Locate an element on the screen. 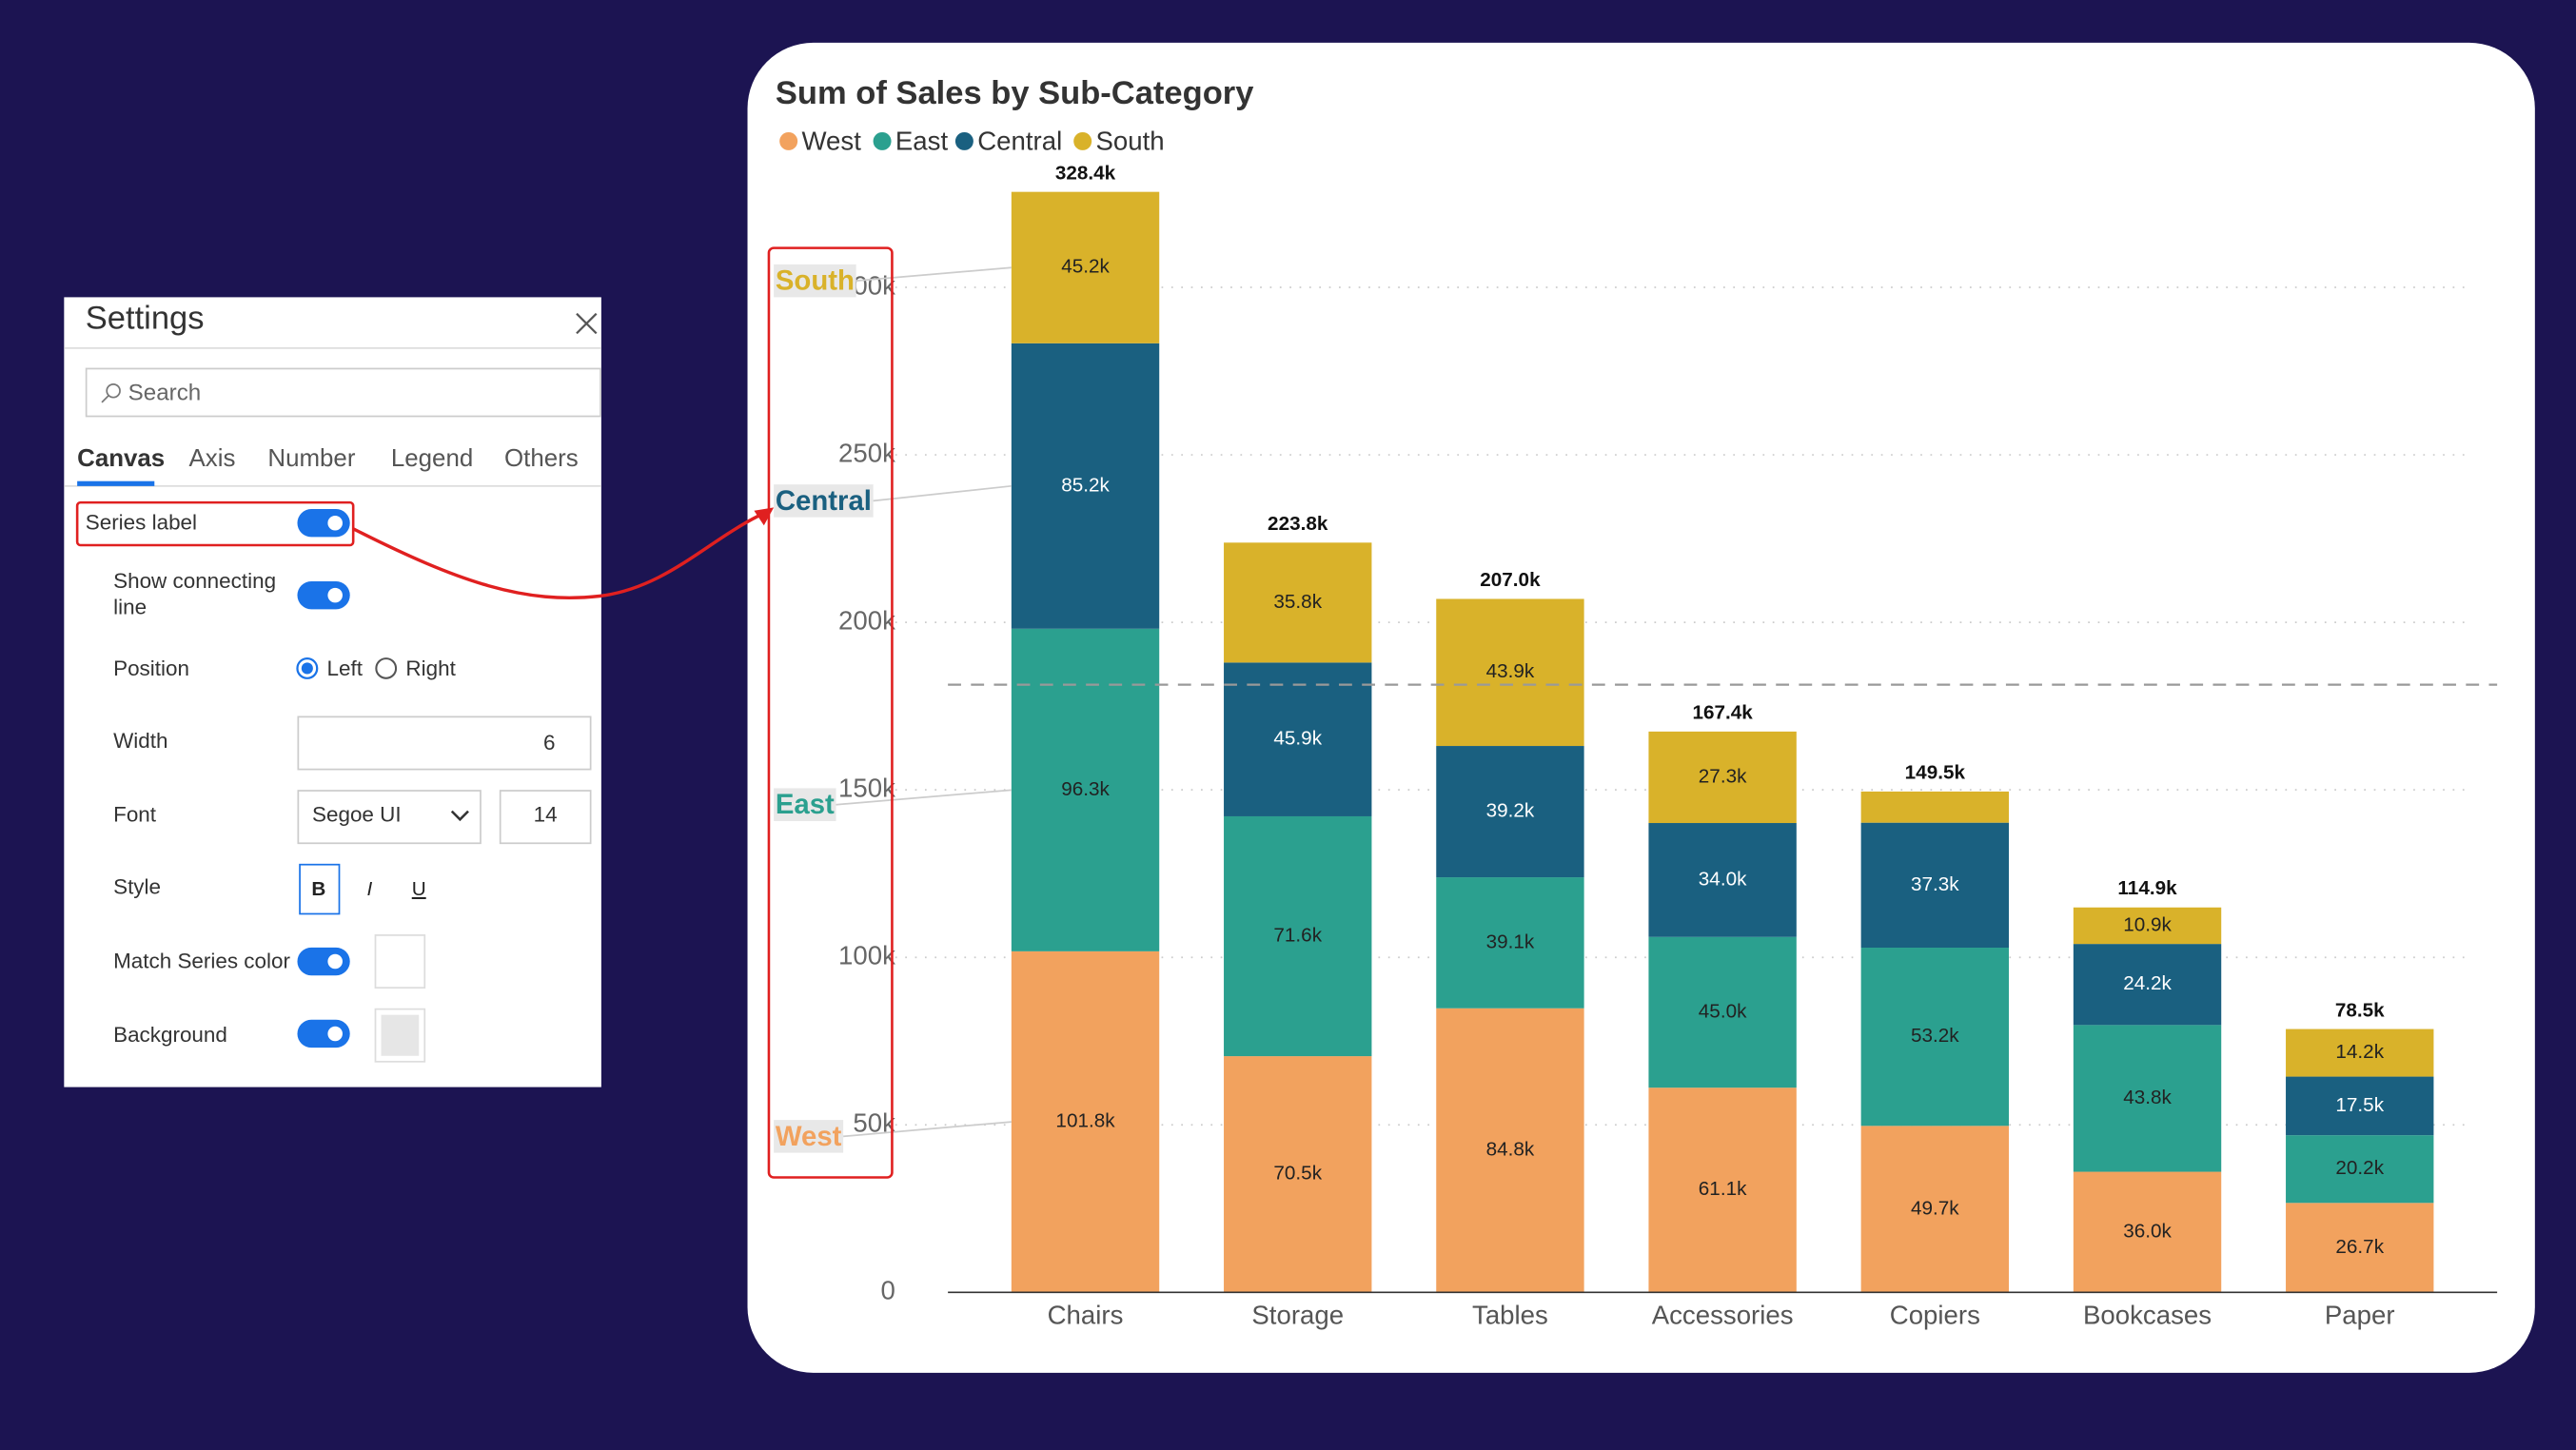  data-label: 34.0k is located at coordinates (1723, 879).